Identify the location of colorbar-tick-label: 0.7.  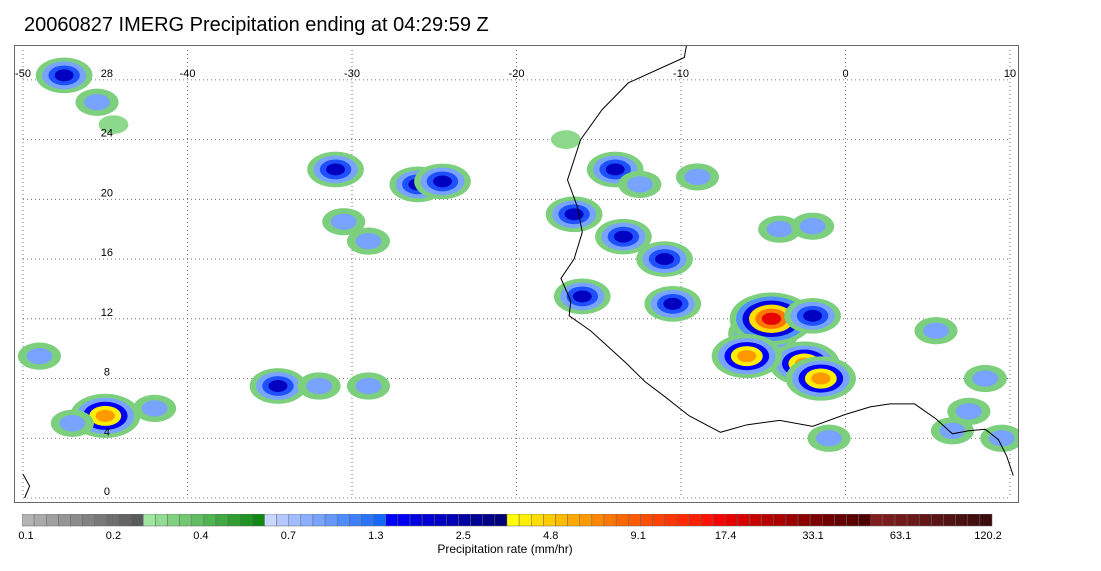
(288, 536).